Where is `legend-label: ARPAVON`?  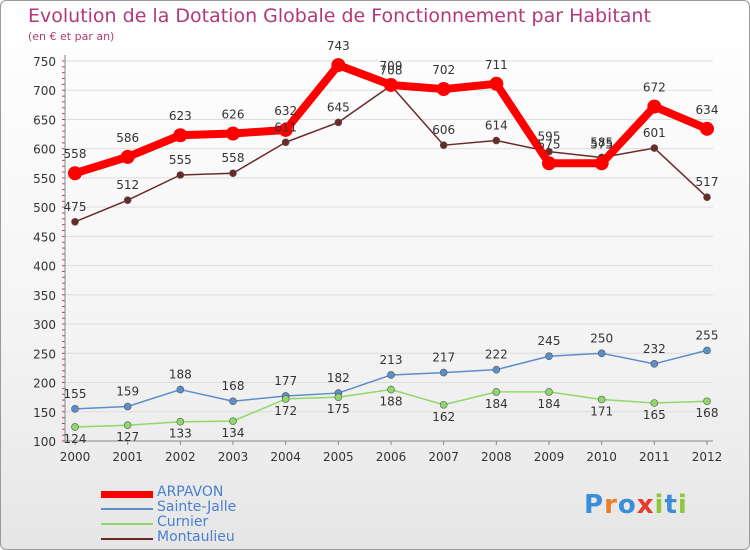
legend-label: ARPAVON is located at coordinates (190, 492).